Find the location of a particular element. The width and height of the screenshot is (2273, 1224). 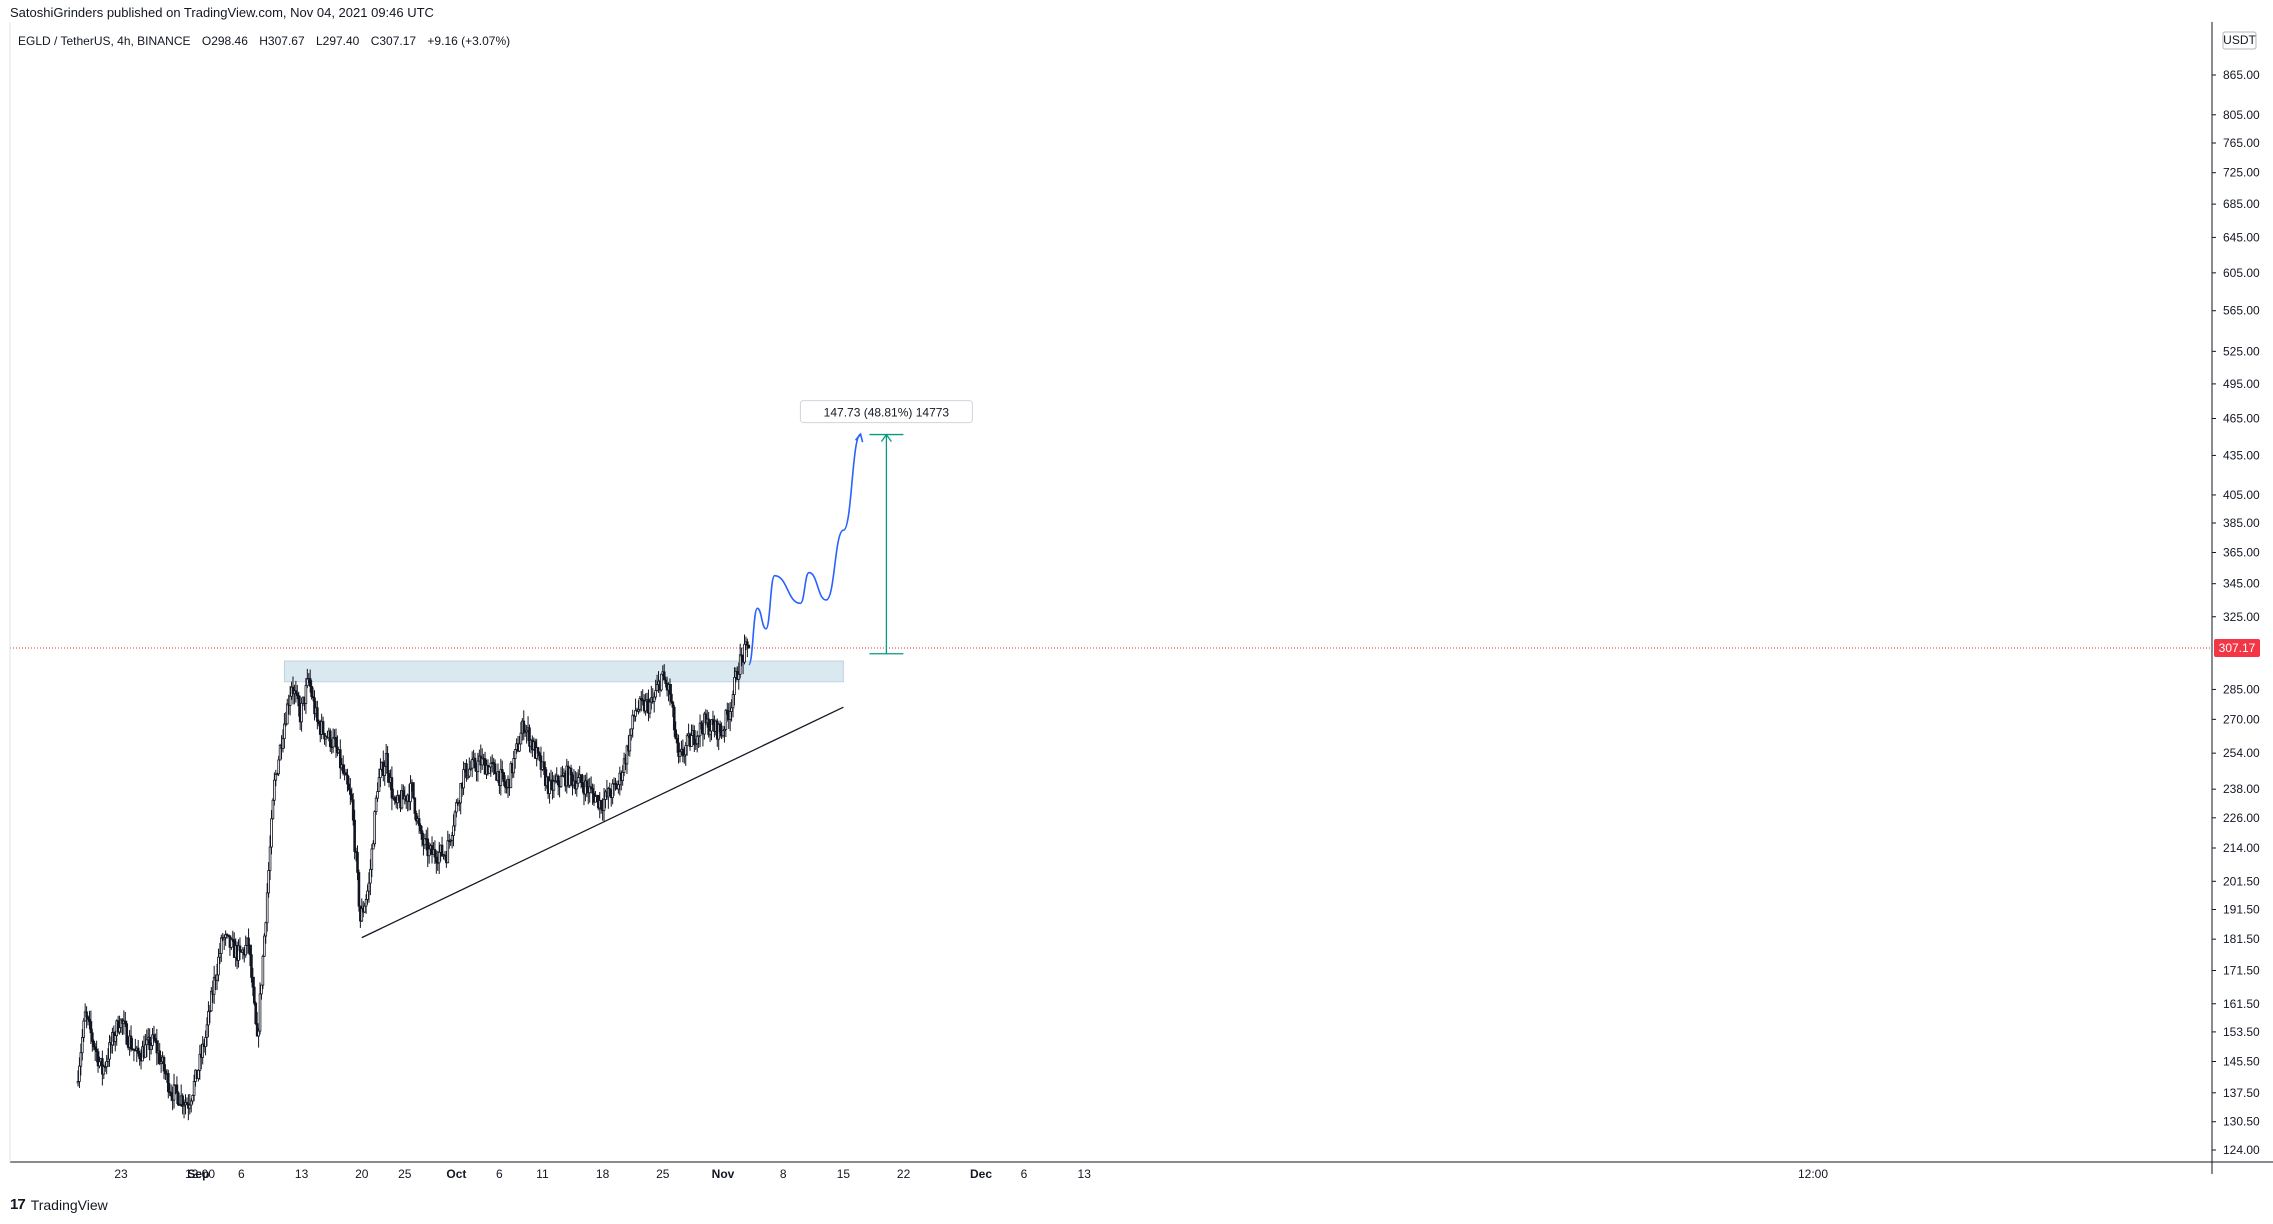

y-tick-label: 201.50 is located at coordinates (2241, 881).